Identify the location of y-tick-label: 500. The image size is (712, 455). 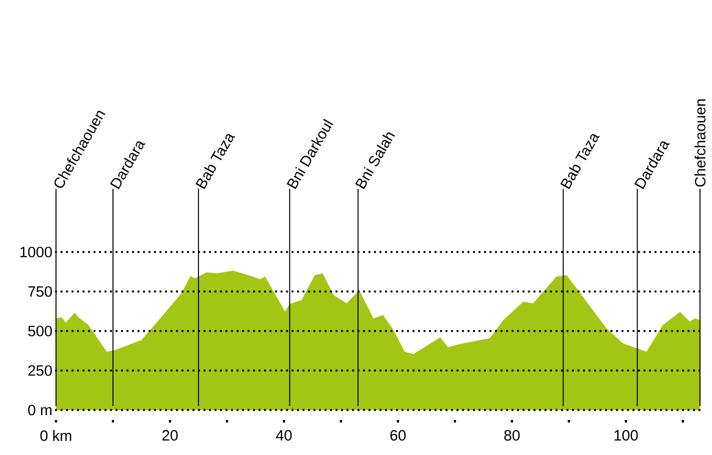
(40, 331).